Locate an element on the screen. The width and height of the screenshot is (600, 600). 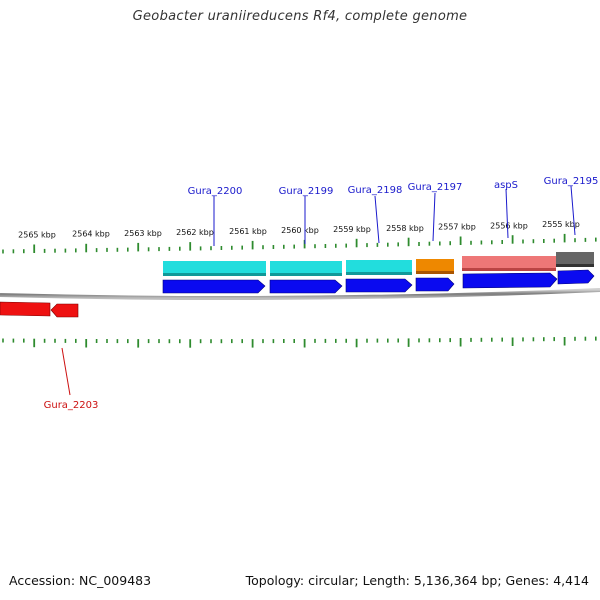
forward-cds-track is located at coordinates (378, 281).